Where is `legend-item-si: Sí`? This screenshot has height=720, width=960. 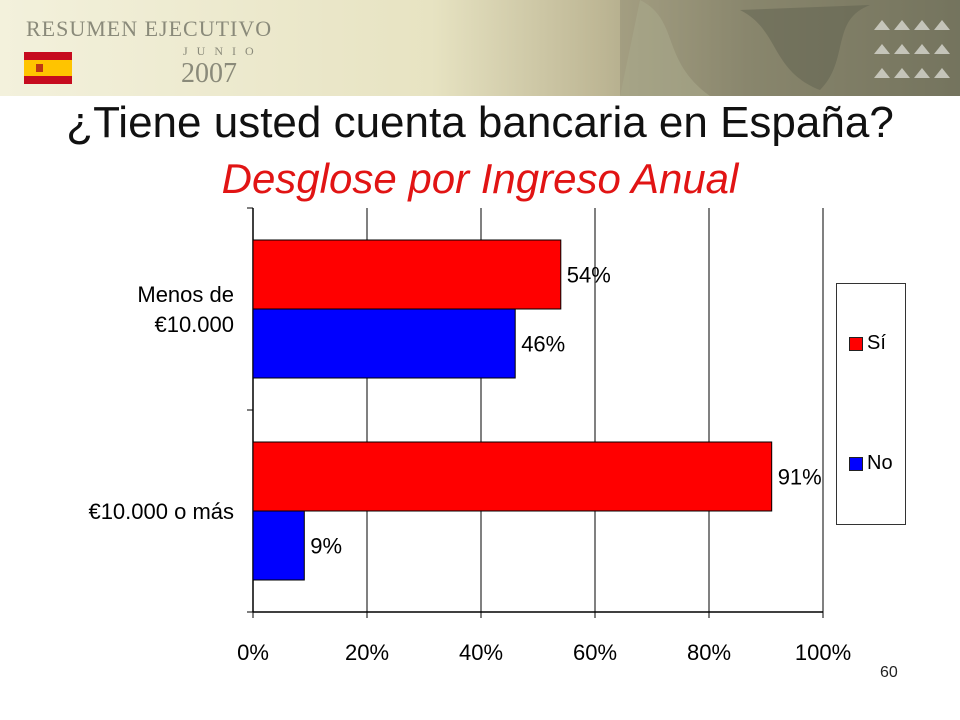 legend-item-si: Sí is located at coordinates (867, 343).